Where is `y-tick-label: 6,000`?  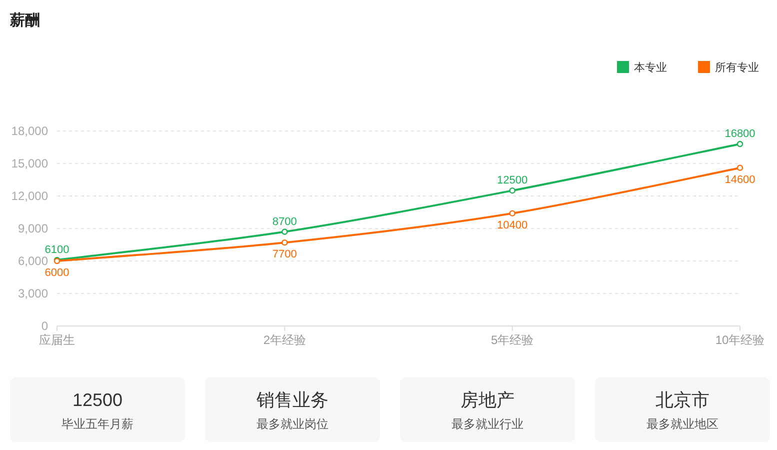 y-tick-label: 6,000 is located at coordinates (33, 261).